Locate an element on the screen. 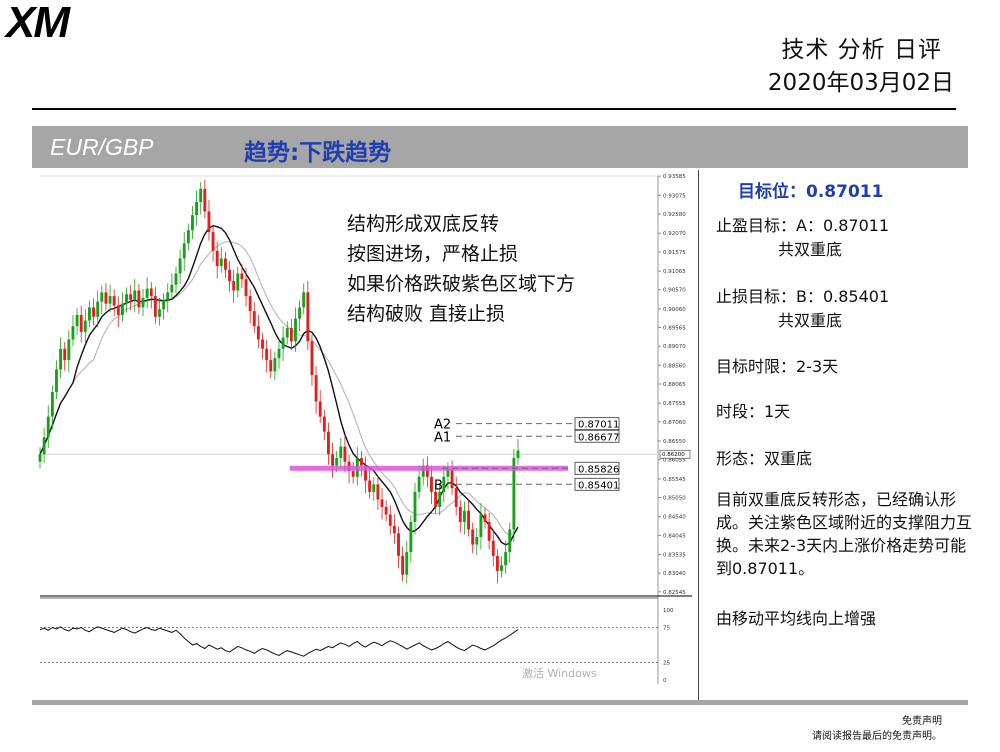 This screenshot has height=752, width=1000. y-tick-label: 0.88560 is located at coordinates (674, 366).